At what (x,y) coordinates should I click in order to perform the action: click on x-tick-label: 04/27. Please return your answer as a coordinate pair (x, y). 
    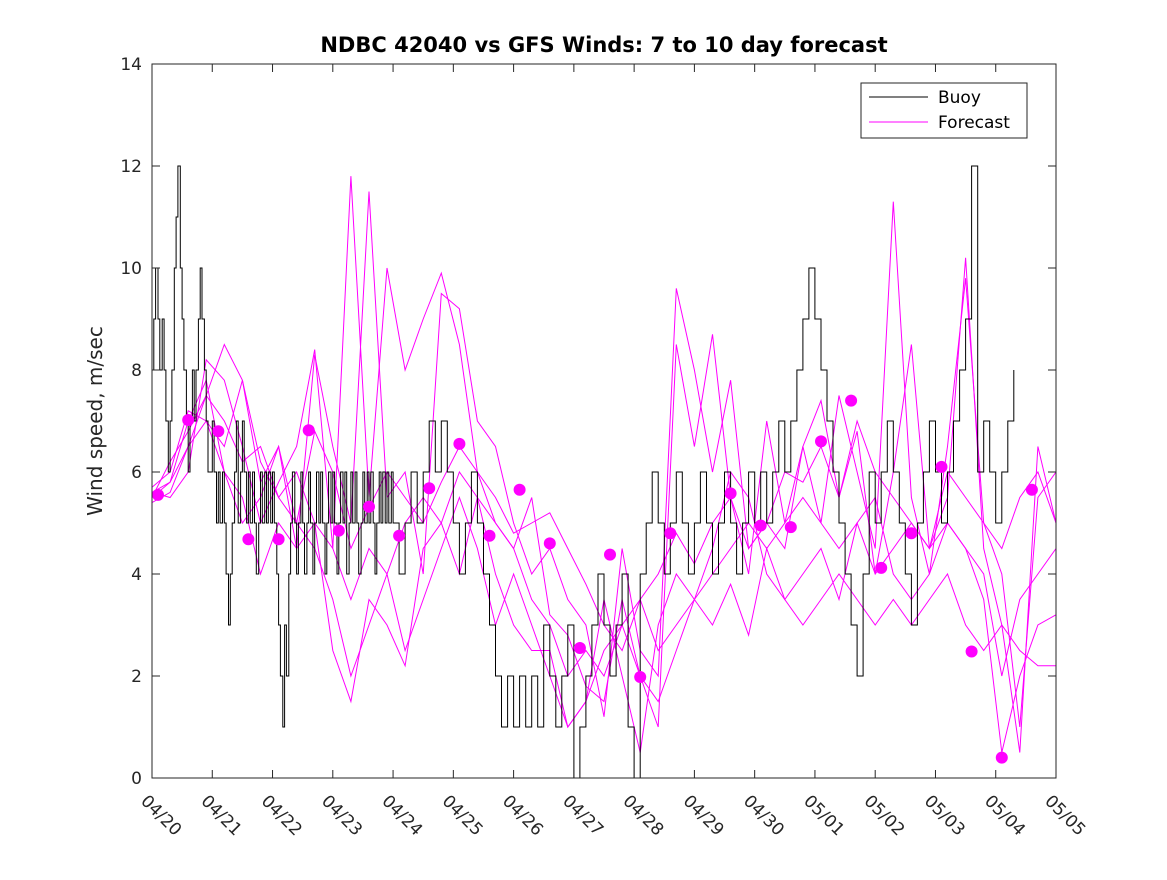
    Looking at the image, I should click on (582, 815).